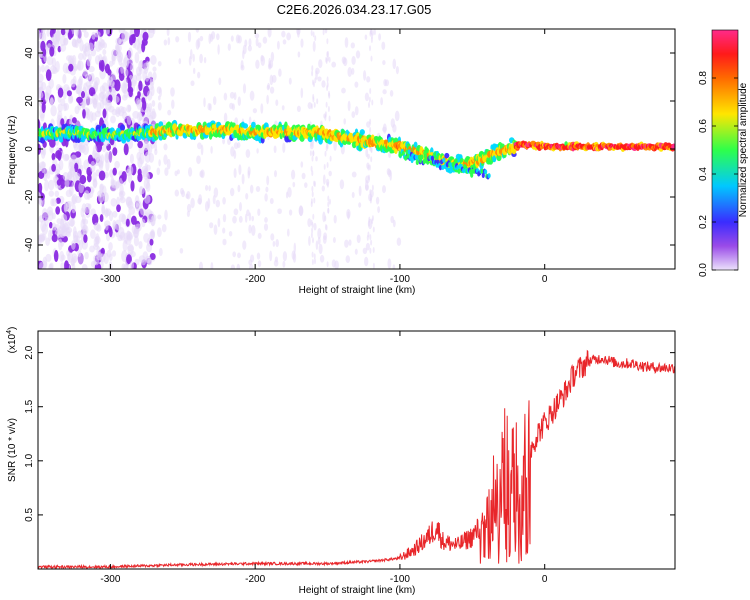  Describe the element at coordinates (354, 9) in the screenshot. I see `chart-title: C2E6.2026.034.23.17.G05` at that location.